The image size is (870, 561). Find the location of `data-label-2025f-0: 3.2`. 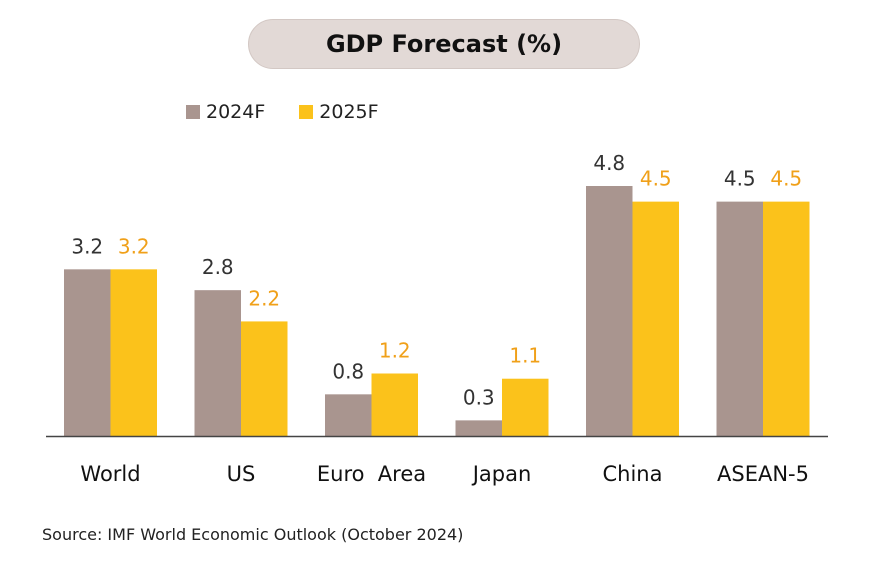

data-label-2025f-0: 3.2 is located at coordinates (134, 246).